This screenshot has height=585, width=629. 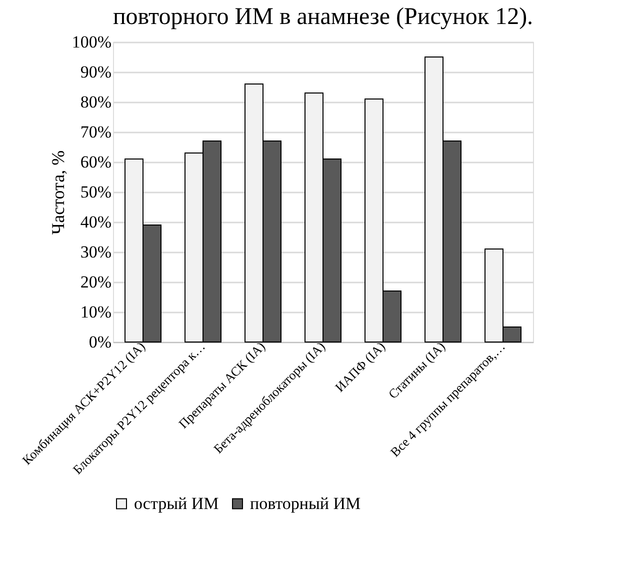 I want to click on y-tick-label: 60%, so click(x=96, y=162).